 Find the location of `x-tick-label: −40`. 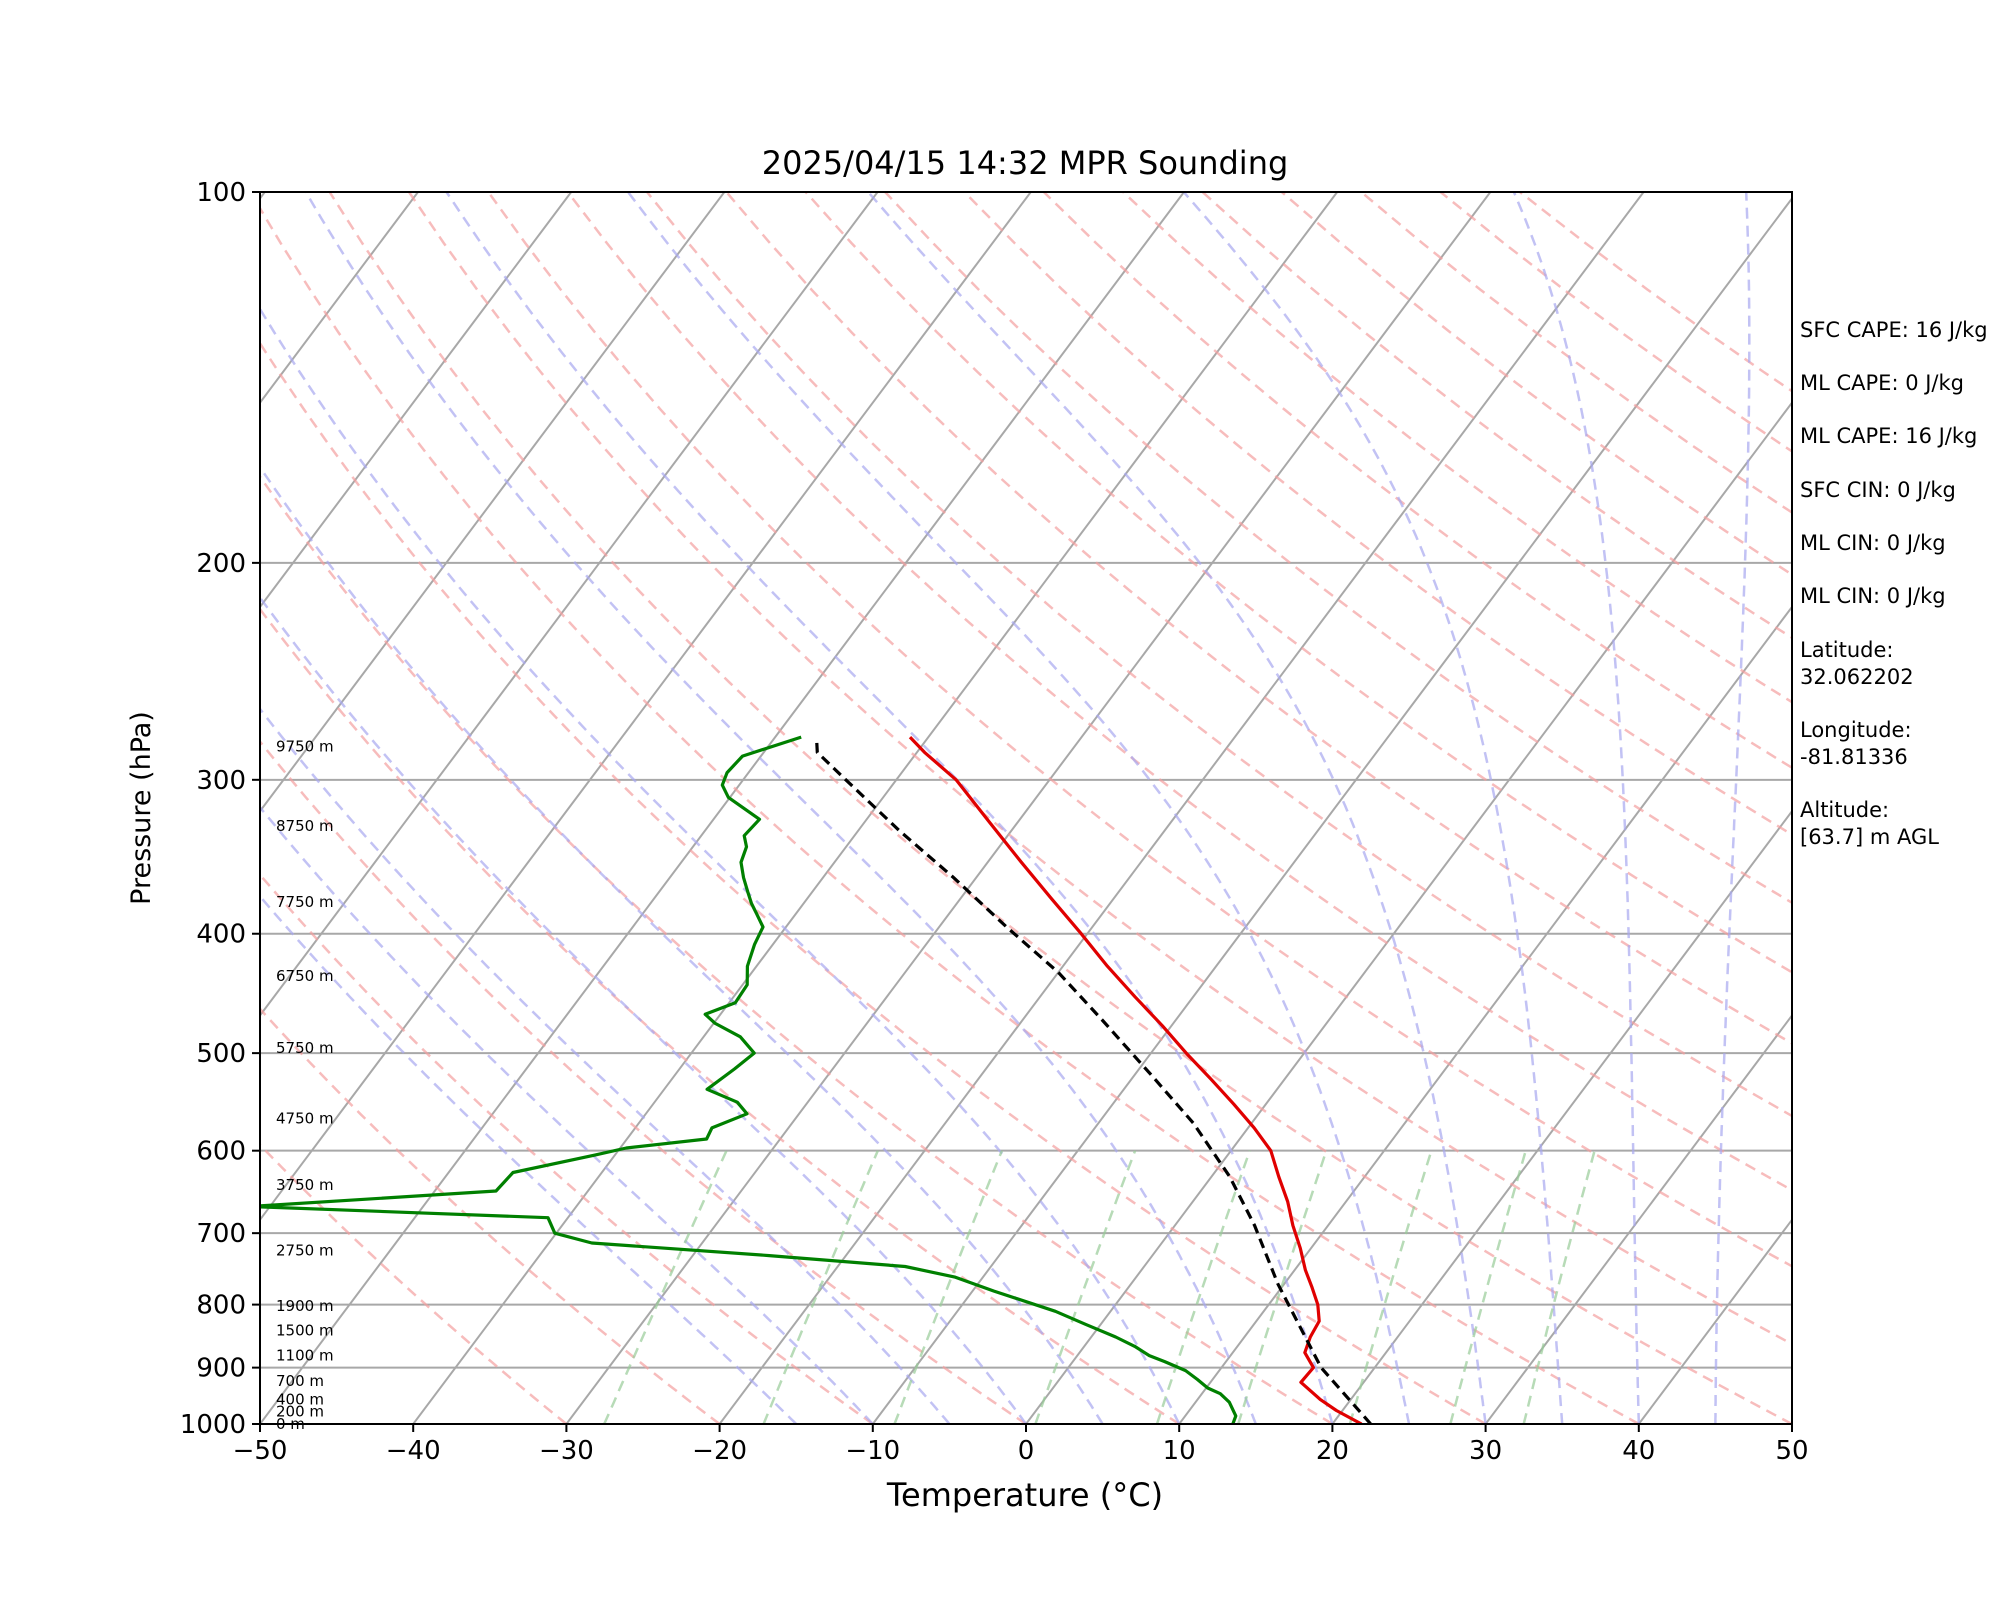

x-tick-label: −40 is located at coordinates (413, 1451).